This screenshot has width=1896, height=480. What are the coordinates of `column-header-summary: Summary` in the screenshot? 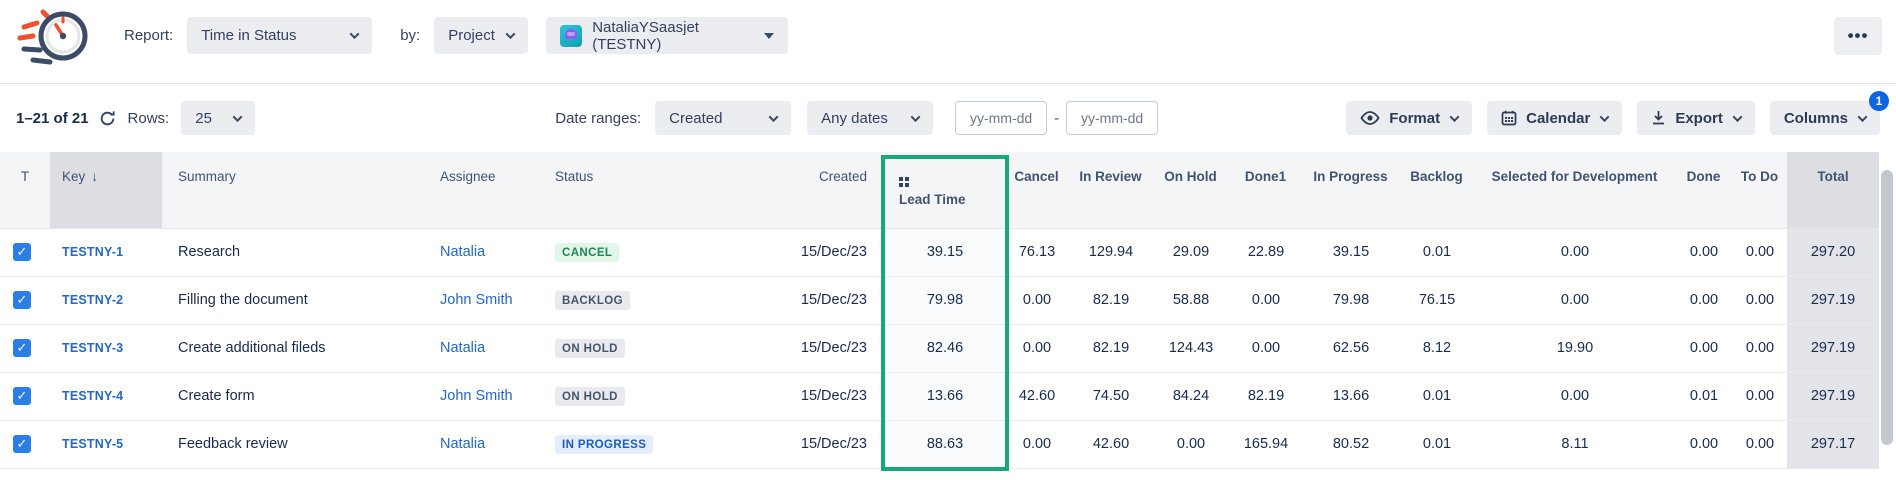 It's located at (297, 190).